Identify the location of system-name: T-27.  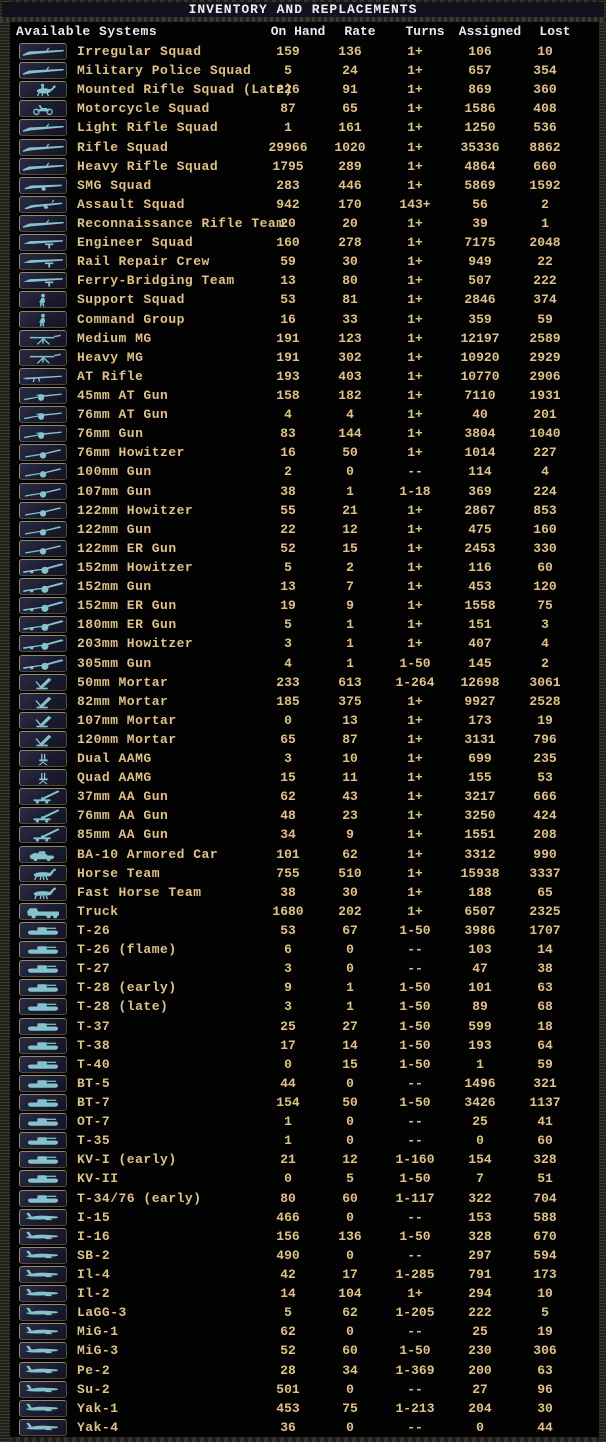
(94, 969).